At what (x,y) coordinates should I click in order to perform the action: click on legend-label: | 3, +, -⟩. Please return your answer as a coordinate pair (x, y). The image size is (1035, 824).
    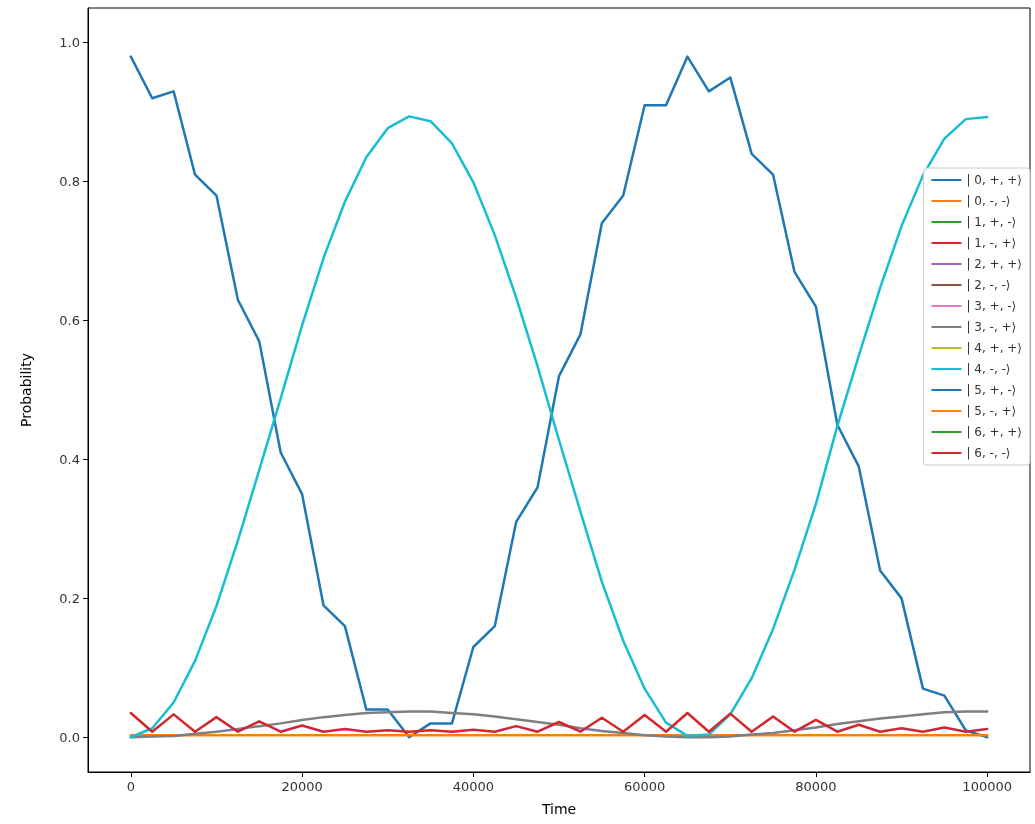
    Looking at the image, I should click on (991, 306).